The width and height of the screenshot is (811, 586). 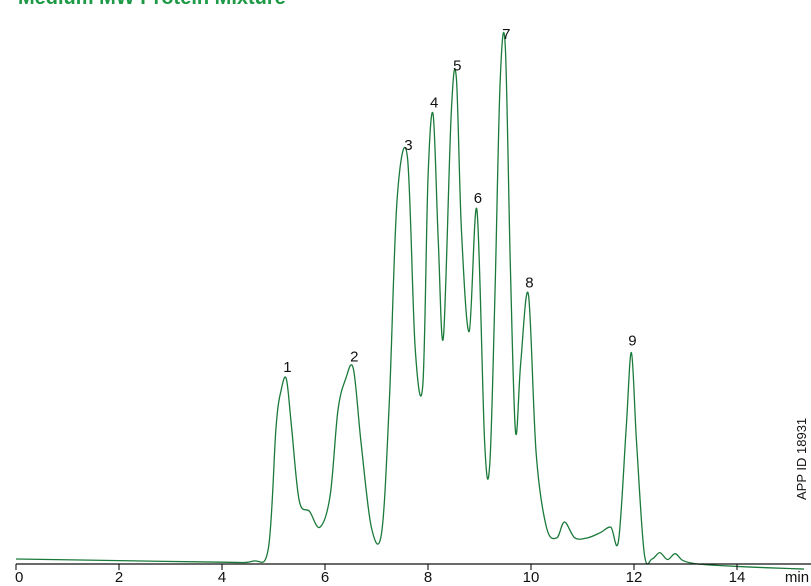 What do you see at coordinates (457, 66) in the screenshot?
I see `peak-label-5: 5` at bounding box center [457, 66].